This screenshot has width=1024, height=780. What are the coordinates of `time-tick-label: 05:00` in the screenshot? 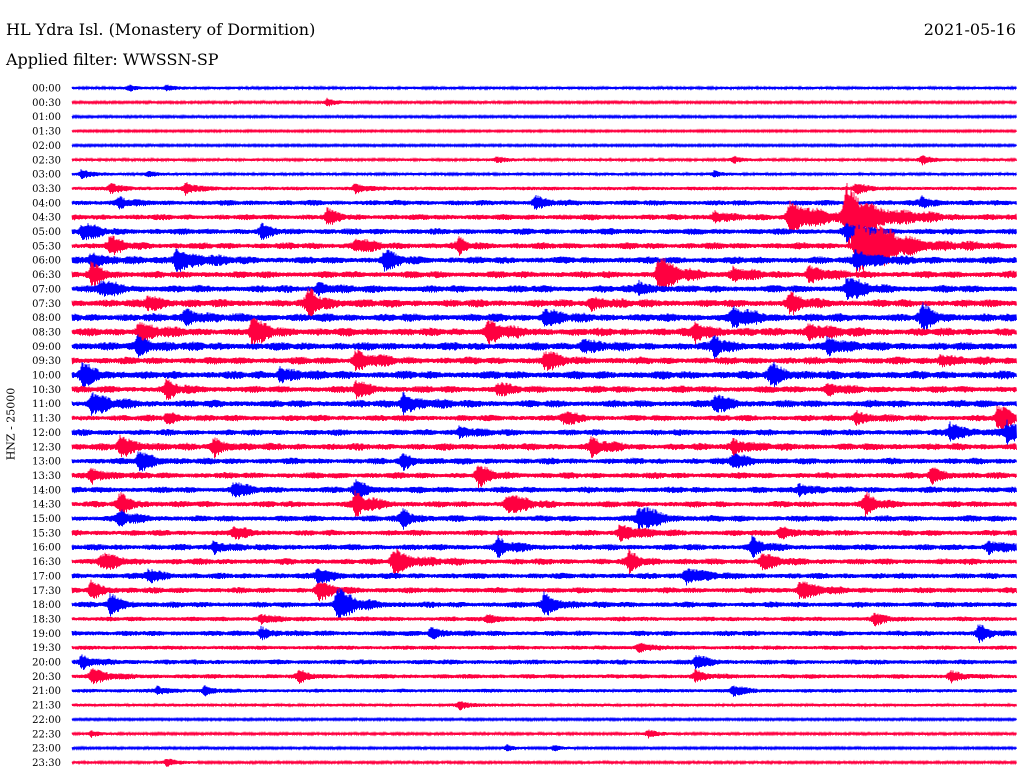 It's located at (46, 232).